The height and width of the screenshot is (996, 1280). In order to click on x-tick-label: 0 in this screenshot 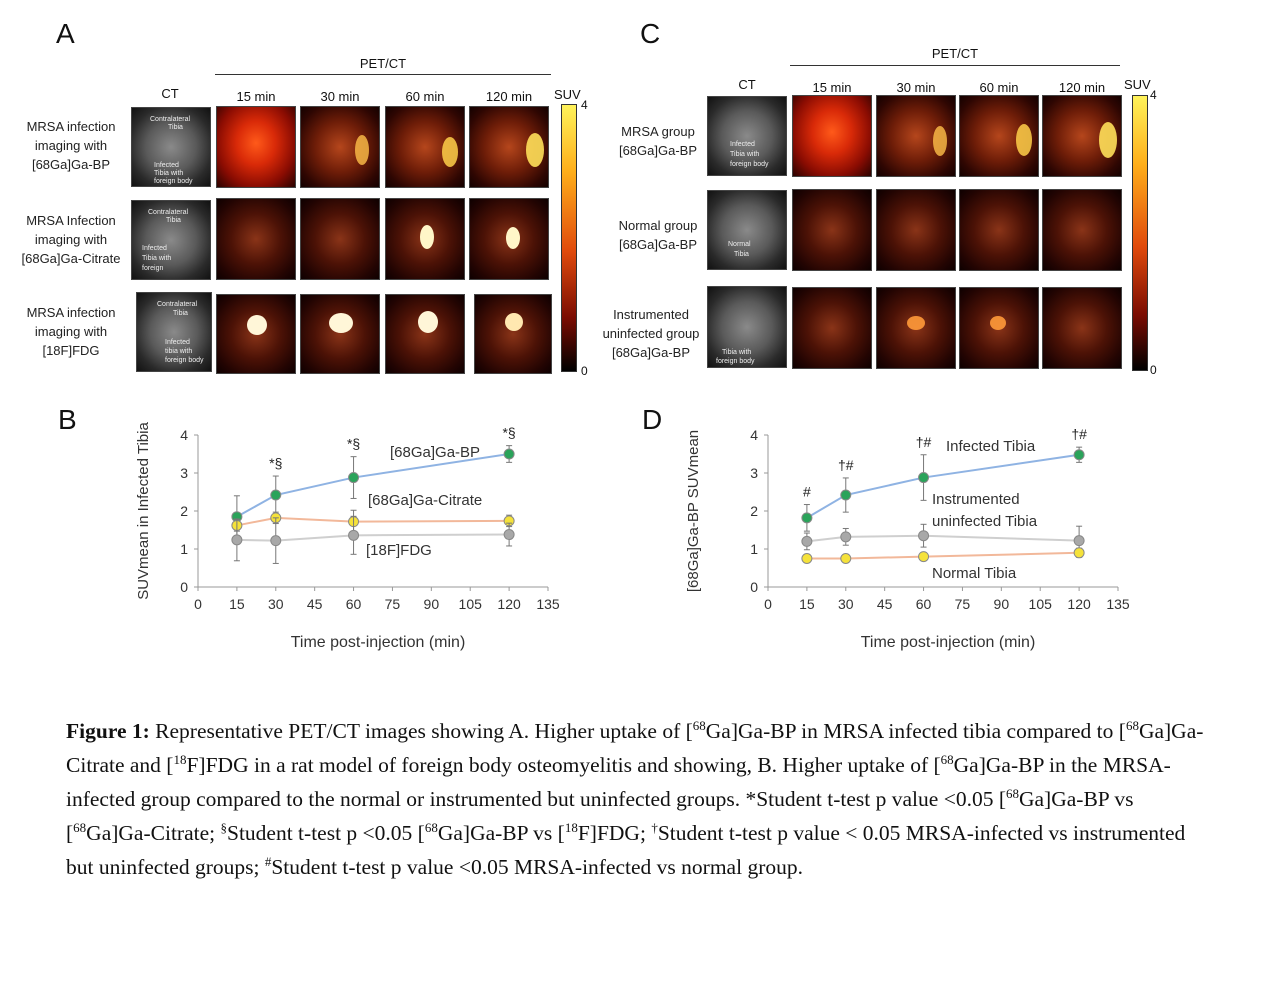, I will do `click(198, 604)`.